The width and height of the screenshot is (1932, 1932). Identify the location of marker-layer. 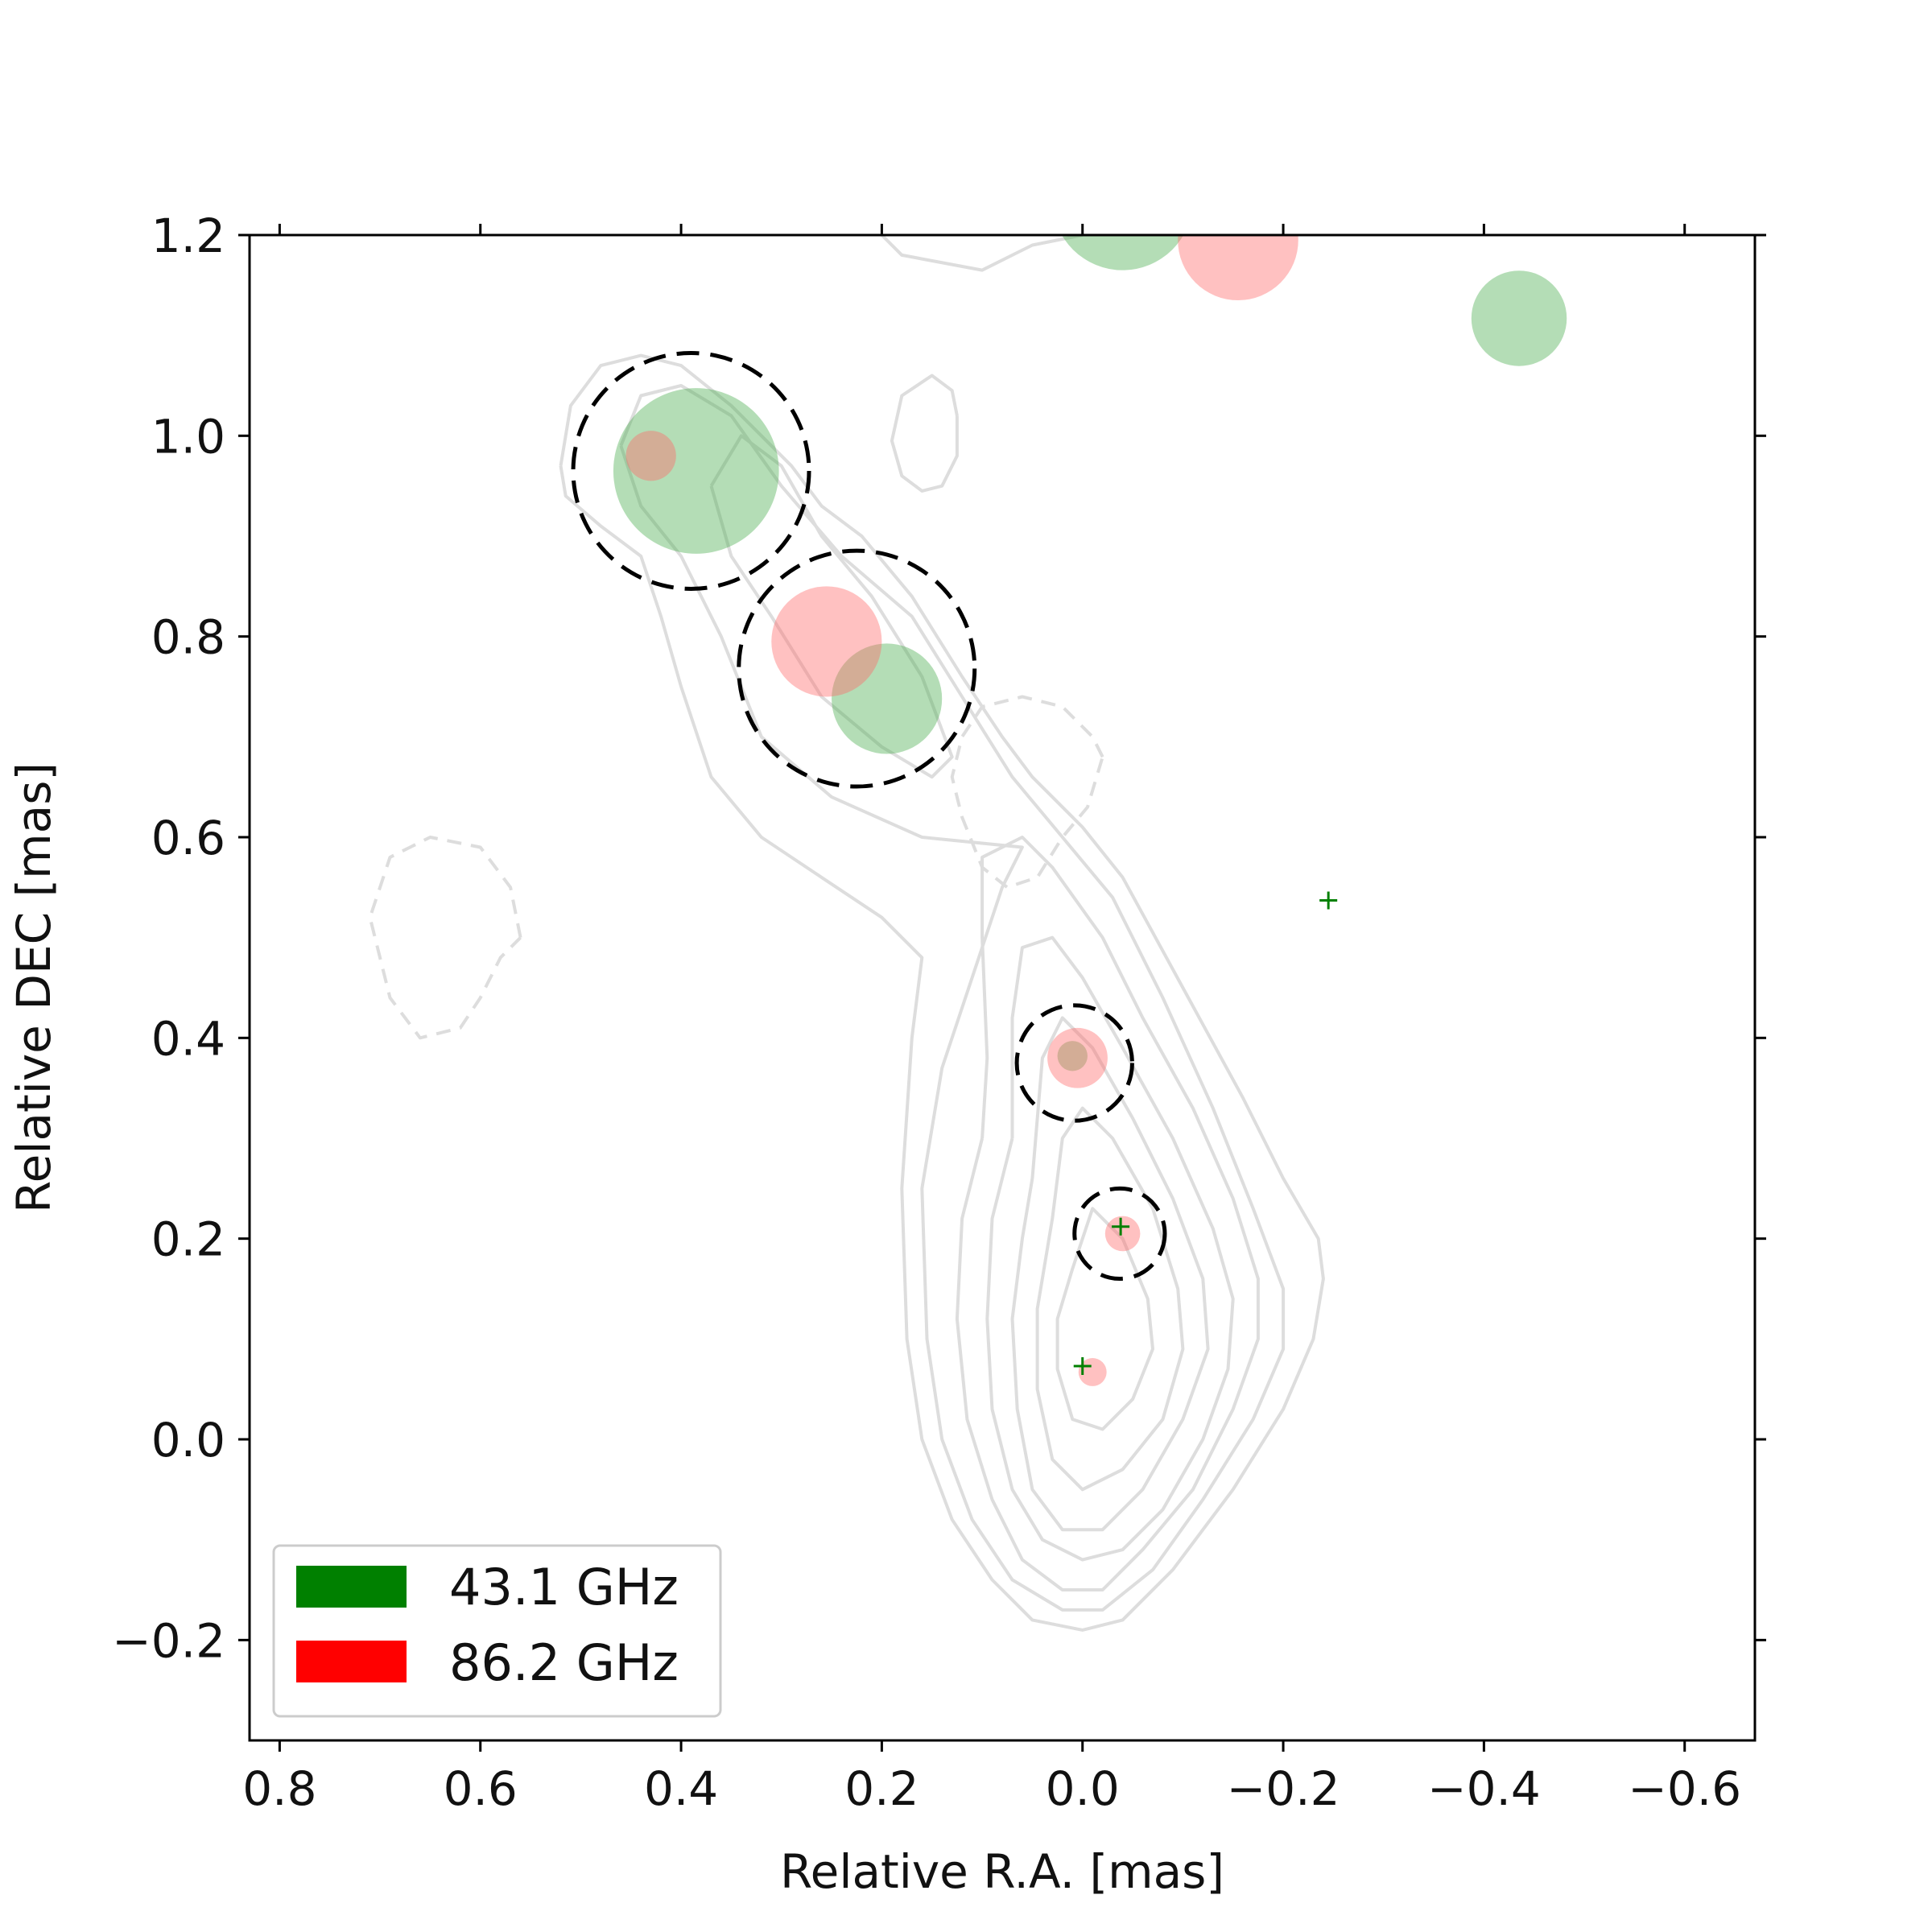
(1205, 1133).